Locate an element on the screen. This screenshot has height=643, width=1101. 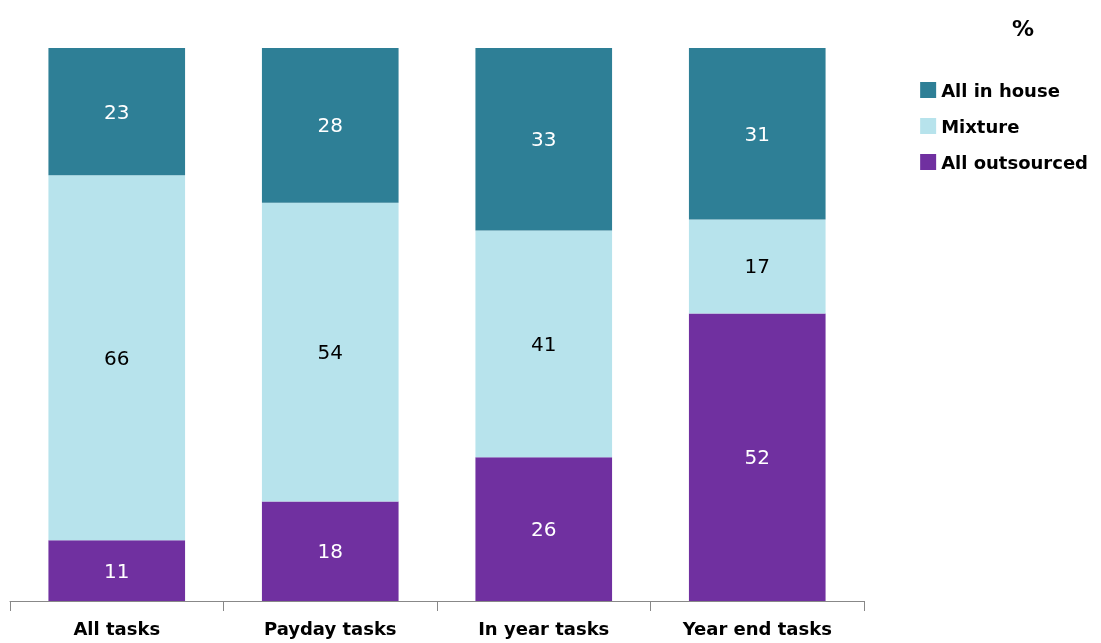
legend-label: All in house is located at coordinates (1000, 90).